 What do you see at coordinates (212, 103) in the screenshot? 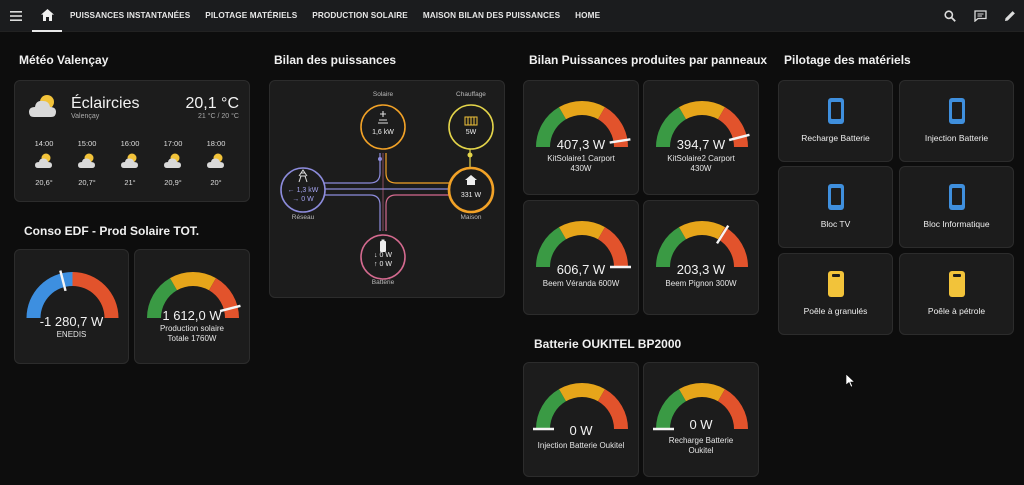
I see `weather-temperature: 20,1 °C` at bounding box center [212, 103].